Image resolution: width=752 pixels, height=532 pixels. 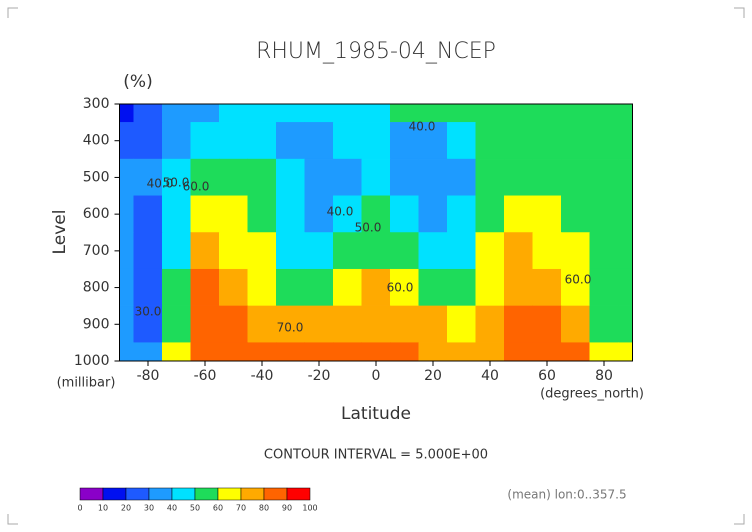 What do you see at coordinates (149, 508) in the screenshot?
I see `colorbar-label: 30` at bounding box center [149, 508].